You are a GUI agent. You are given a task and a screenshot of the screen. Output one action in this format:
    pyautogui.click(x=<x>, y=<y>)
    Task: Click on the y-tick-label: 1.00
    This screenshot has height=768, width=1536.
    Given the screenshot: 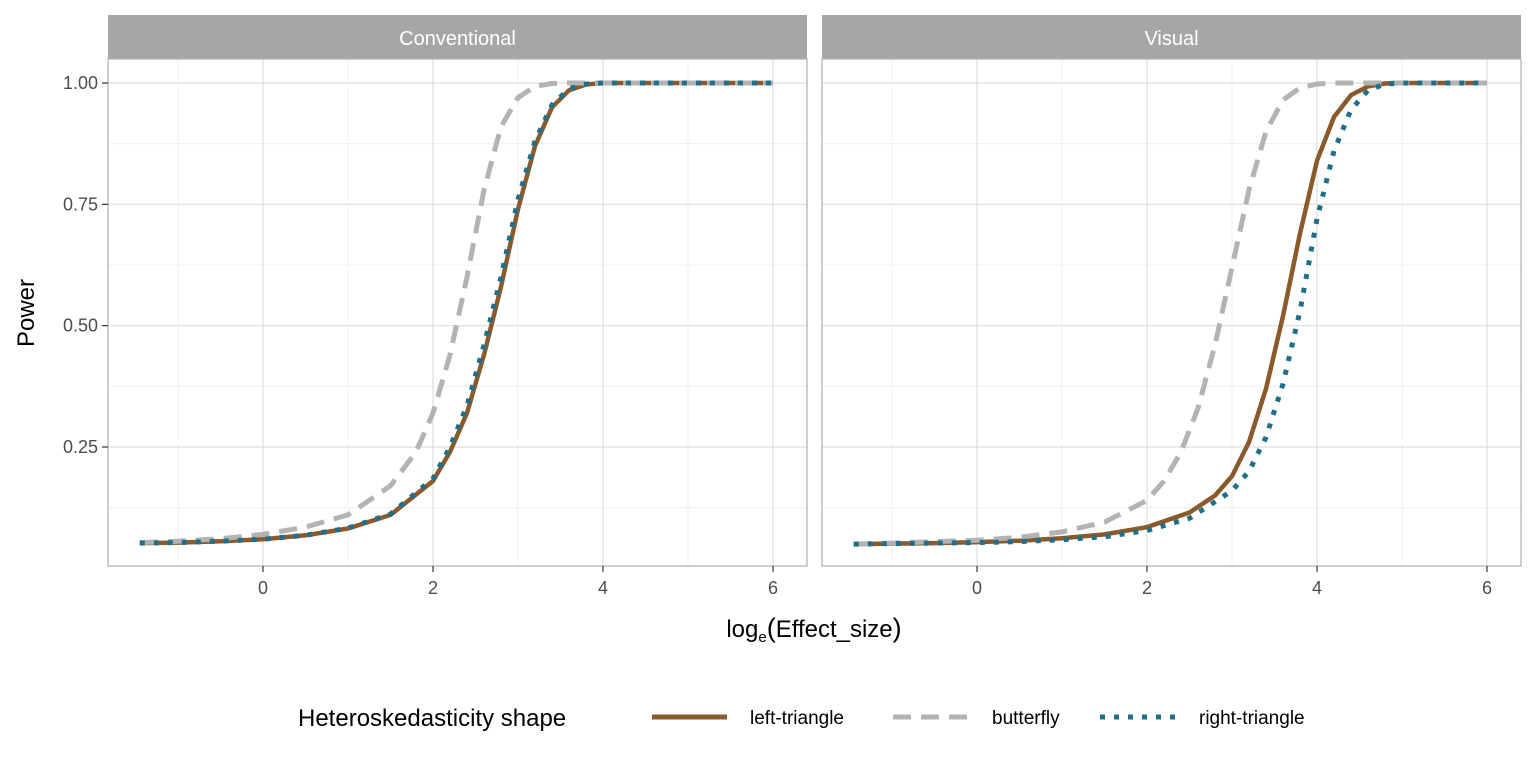 What is the action you would take?
    pyautogui.click(x=80, y=83)
    